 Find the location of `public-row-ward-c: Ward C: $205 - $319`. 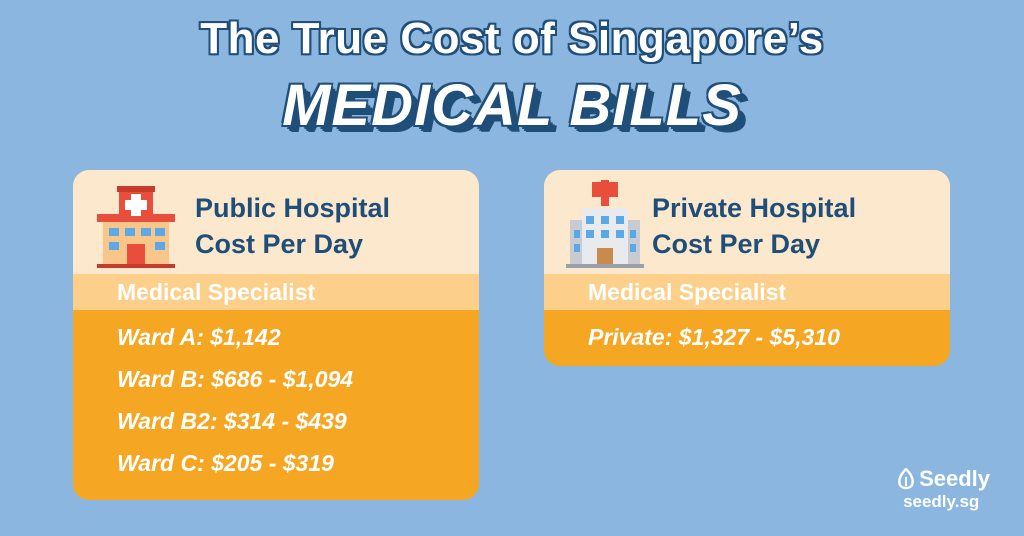

public-row-ward-c: Ward C: $205 - $319 is located at coordinates (225, 463).